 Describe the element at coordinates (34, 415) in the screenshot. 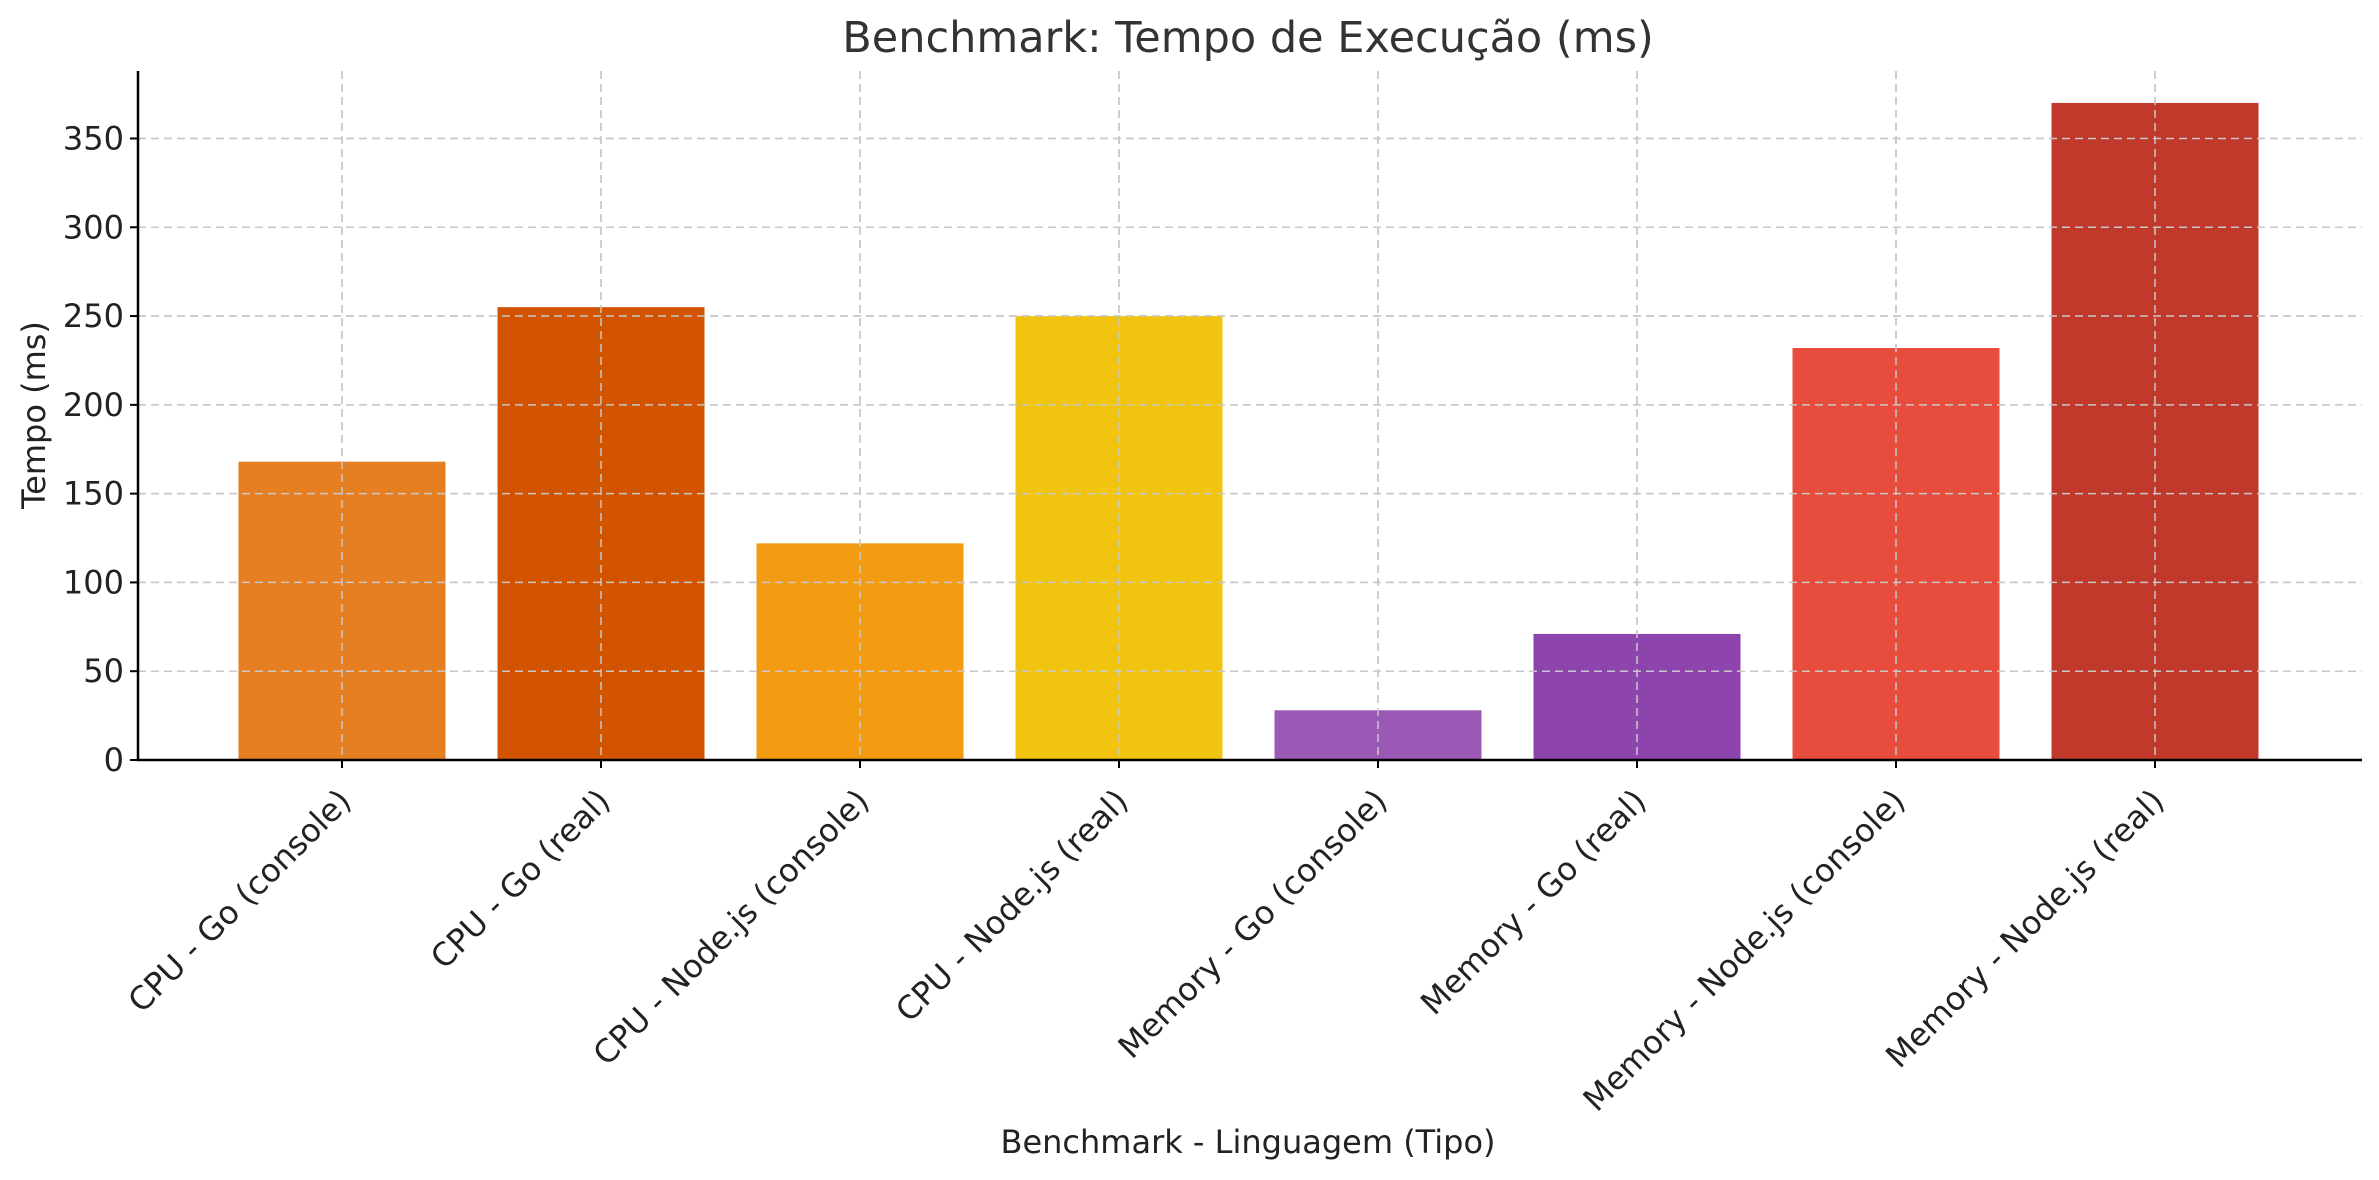

I see `y-axis-label: Tempo (ms)` at that location.